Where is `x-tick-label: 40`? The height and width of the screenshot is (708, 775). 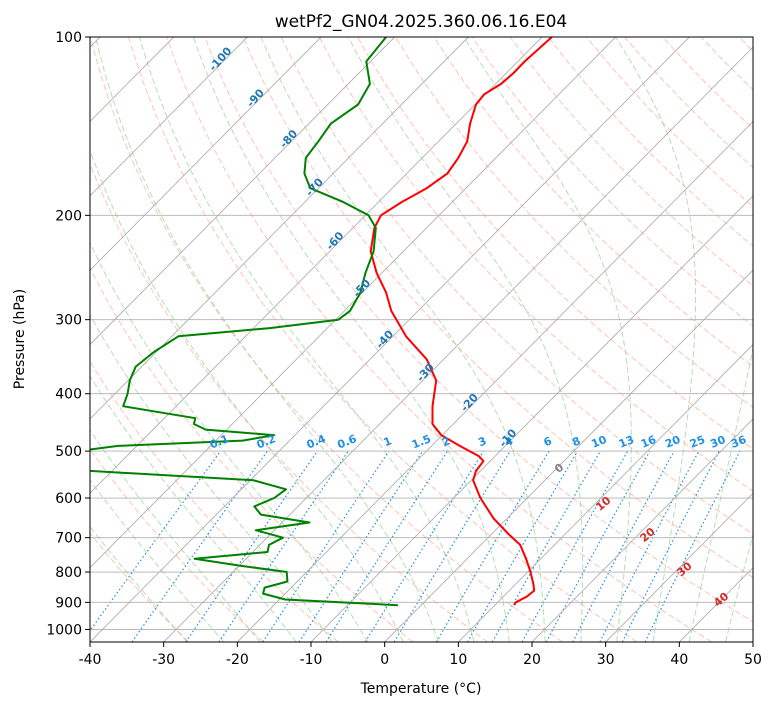
x-tick-label: 40 is located at coordinates (679, 660).